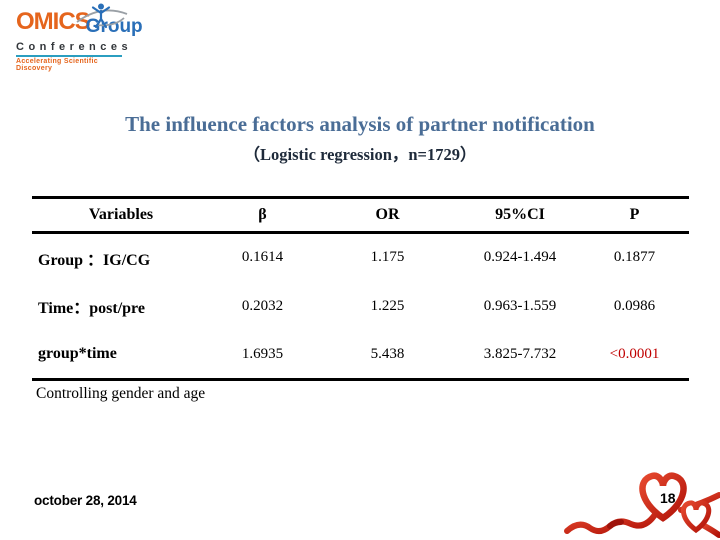  What do you see at coordinates (642, 505) in the screenshot?
I see `heart-ribbon-decoration` at bounding box center [642, 505].